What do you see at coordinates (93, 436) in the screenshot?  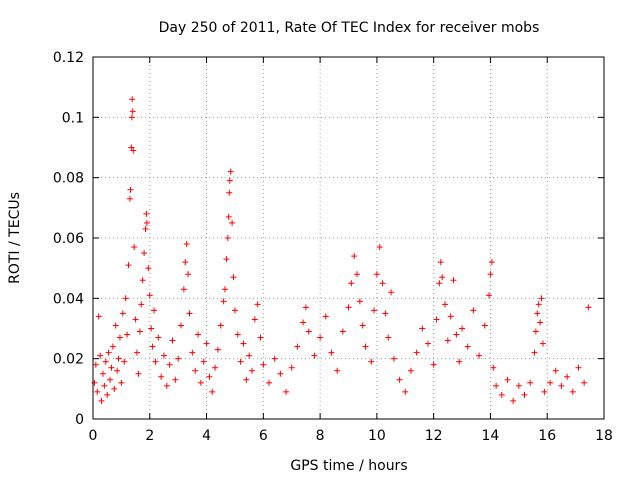 I see `x-tick-label: 0` at bounding box center [93, 436].